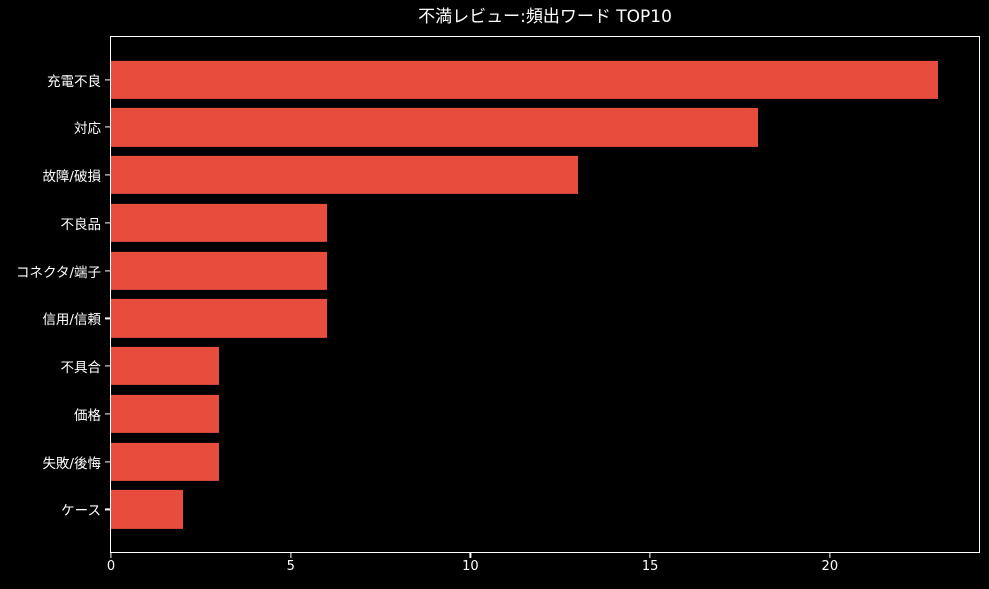 Image resolution: width=989 pixels, height=589 pixels. I want to click on y-axis-label: 失敗/後悔, so click(71, 463).